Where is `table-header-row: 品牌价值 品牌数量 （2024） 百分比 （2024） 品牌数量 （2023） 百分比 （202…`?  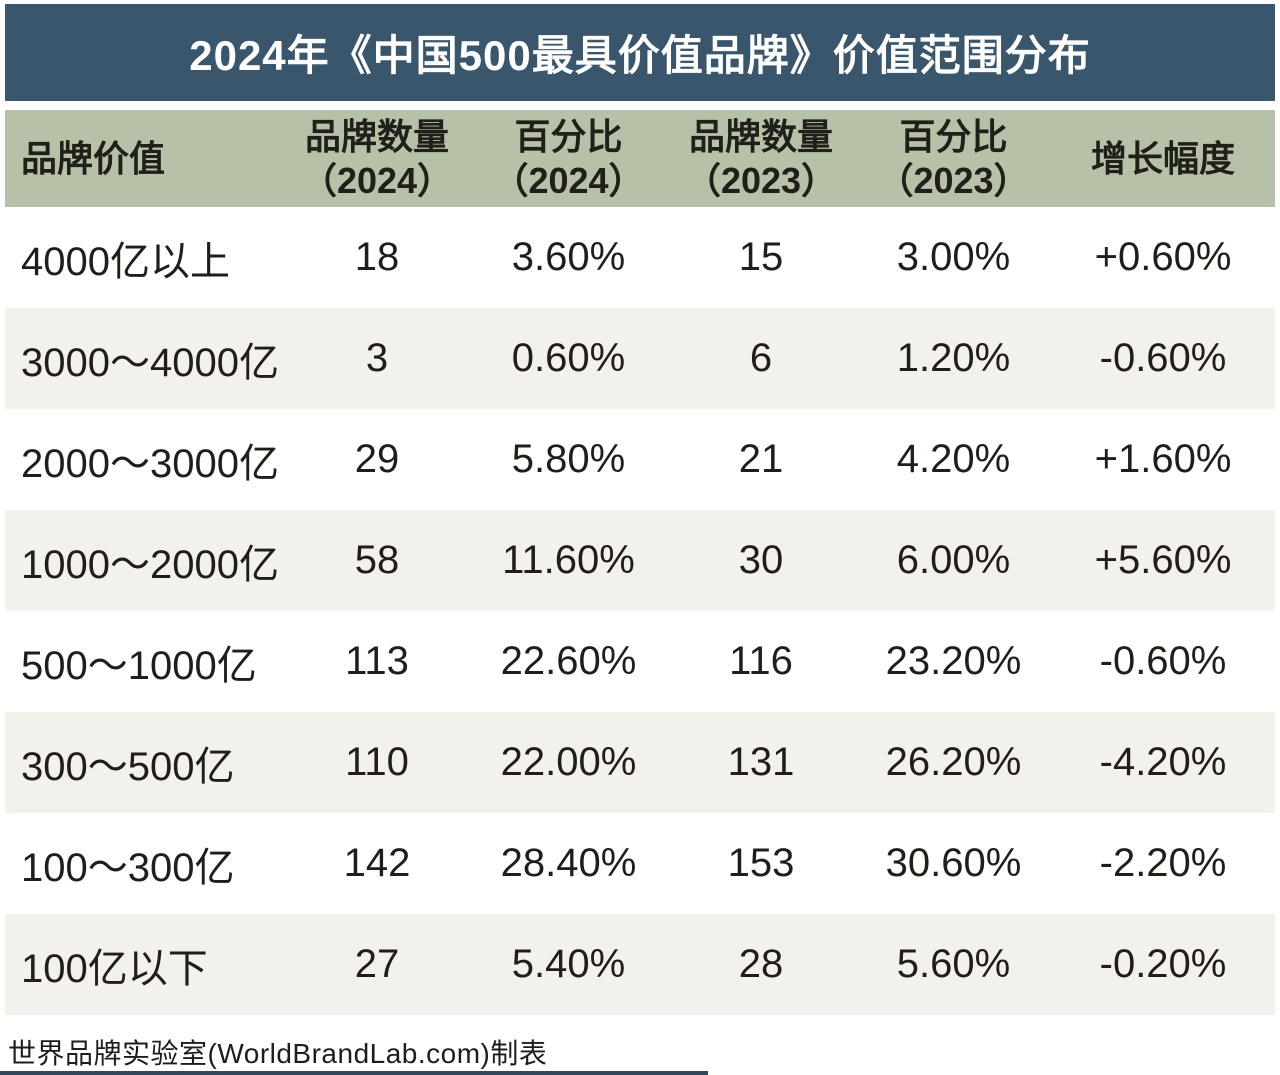 table-header-row: 品牌价值 品牌数量 （2024） 百分比 （2024） 品牌数量 （2023） 百分比 （202… is located at coordinates (640, 158).